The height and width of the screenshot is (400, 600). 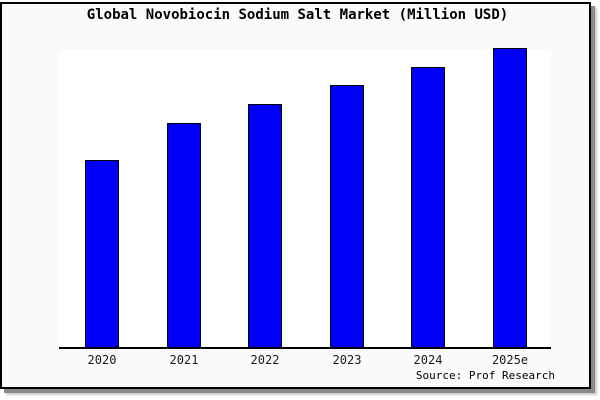 What do you see at coordinates (184, 235) in the screenshot?
I see `bar-2021` at bounding box center [184, 235].